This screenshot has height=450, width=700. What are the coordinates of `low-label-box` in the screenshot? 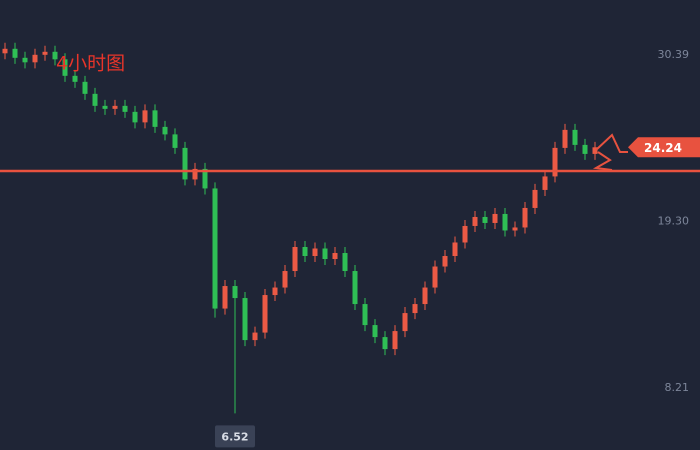 It's located at (235, 436).